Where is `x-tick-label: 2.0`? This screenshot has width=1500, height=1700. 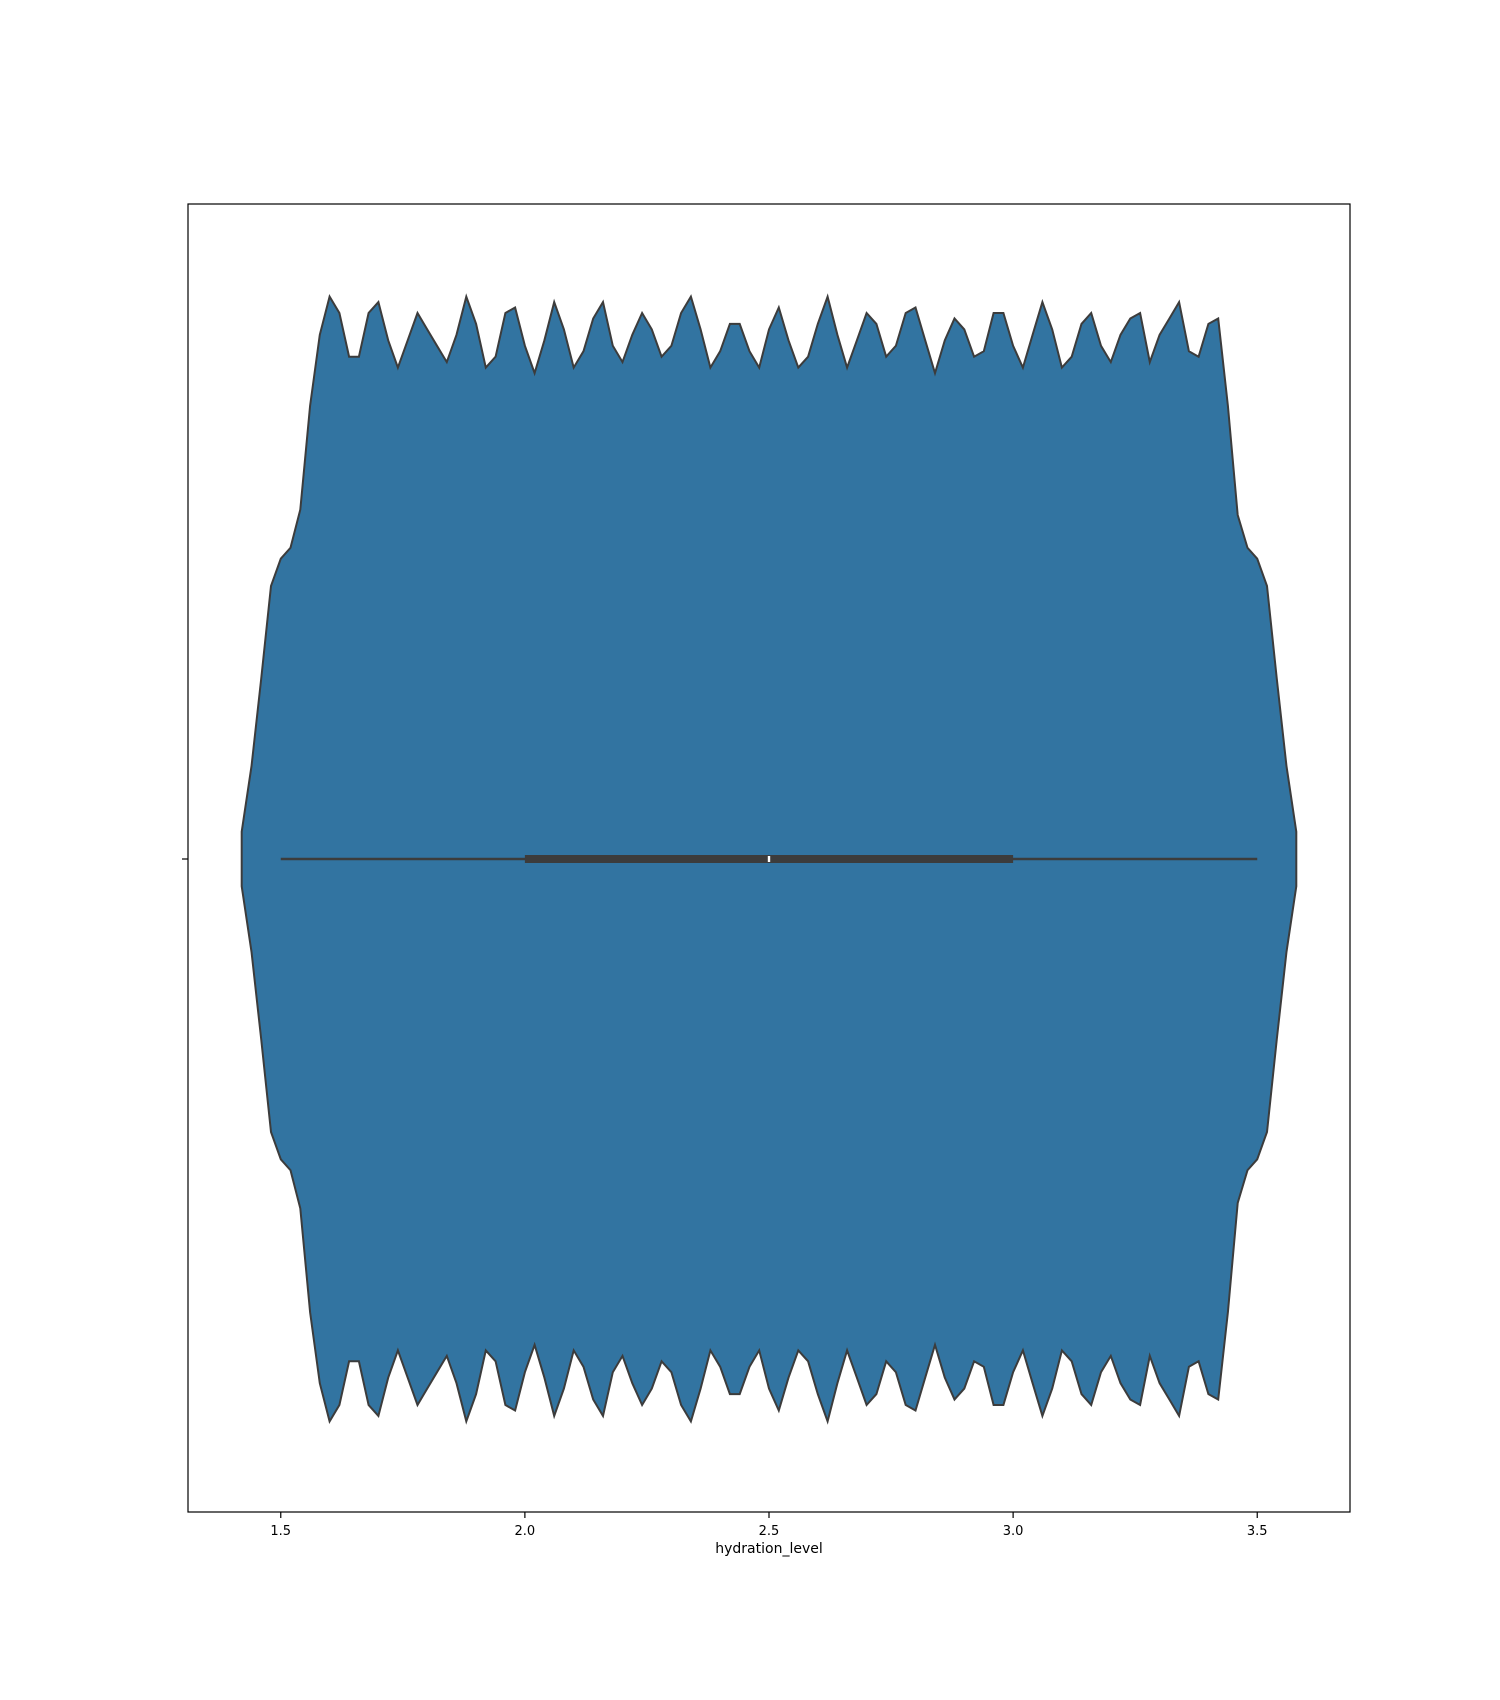
x-tick-label: 2.0 is located at coordinates (525, 1531).